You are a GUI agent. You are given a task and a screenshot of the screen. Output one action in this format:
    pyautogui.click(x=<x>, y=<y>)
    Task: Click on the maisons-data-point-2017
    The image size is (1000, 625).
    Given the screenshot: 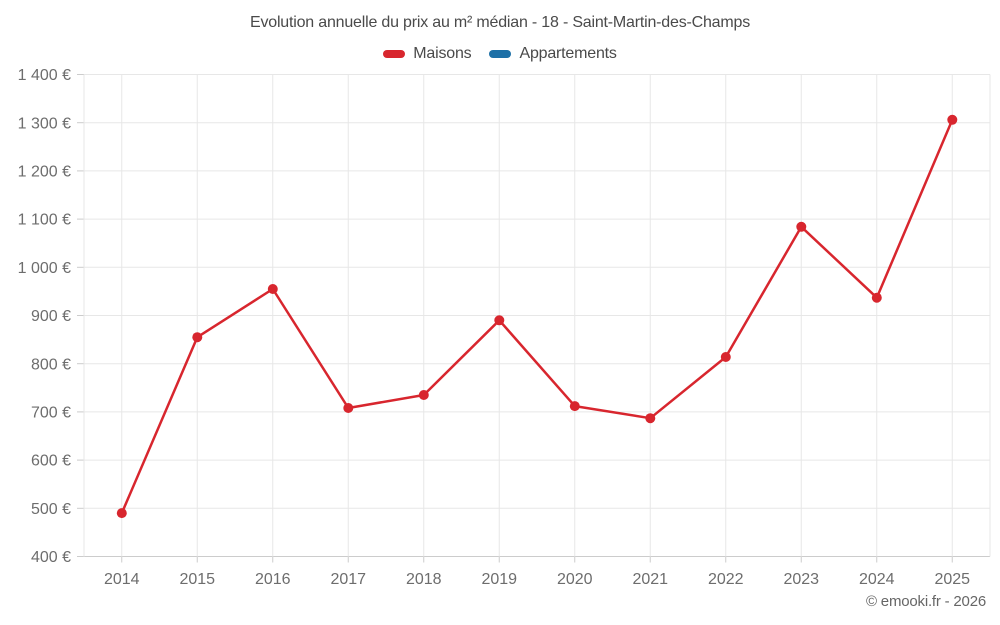 What is the action you would take?
    pyautogui.click(x=348, y=408)
    